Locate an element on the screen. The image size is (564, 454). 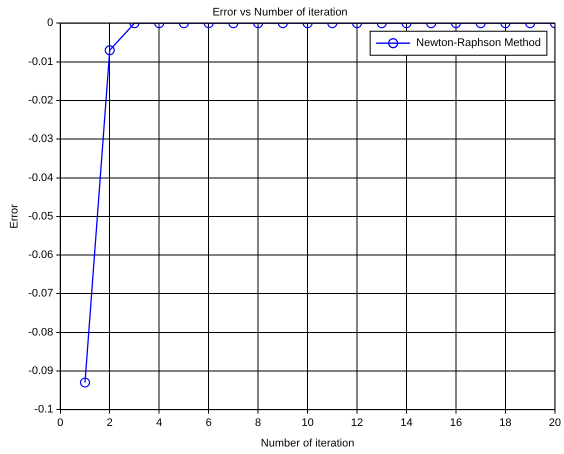
y-tick-label: -0.01 is located at coordinates (41, 62).